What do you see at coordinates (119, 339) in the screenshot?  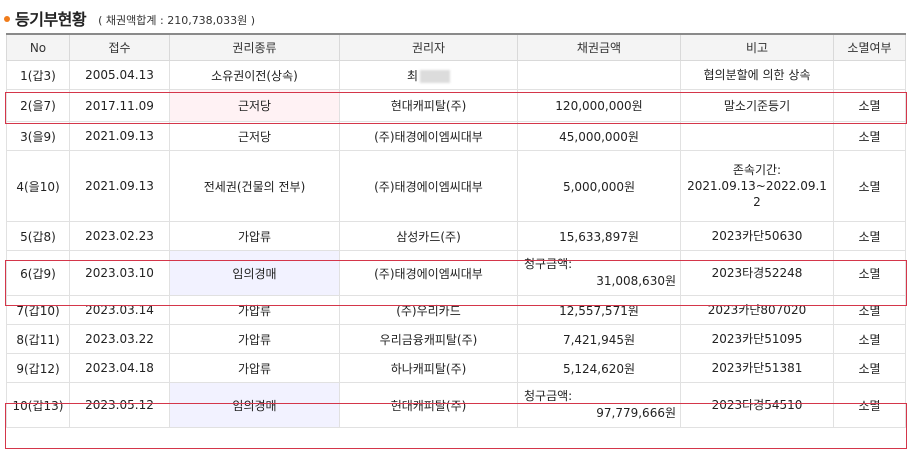 I see `row-date: 2023.03.22` at bounding box center [119, 339].